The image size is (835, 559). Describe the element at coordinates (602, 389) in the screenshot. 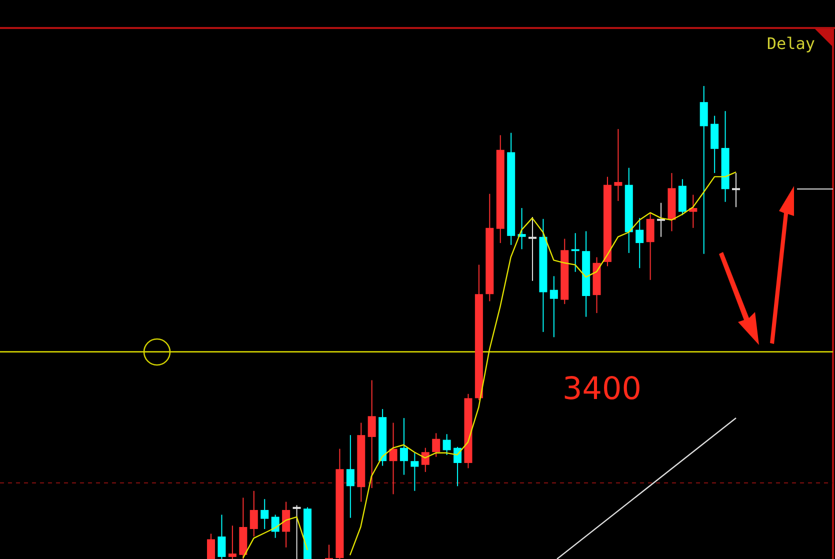

I see `annotation: 3400` at that location.